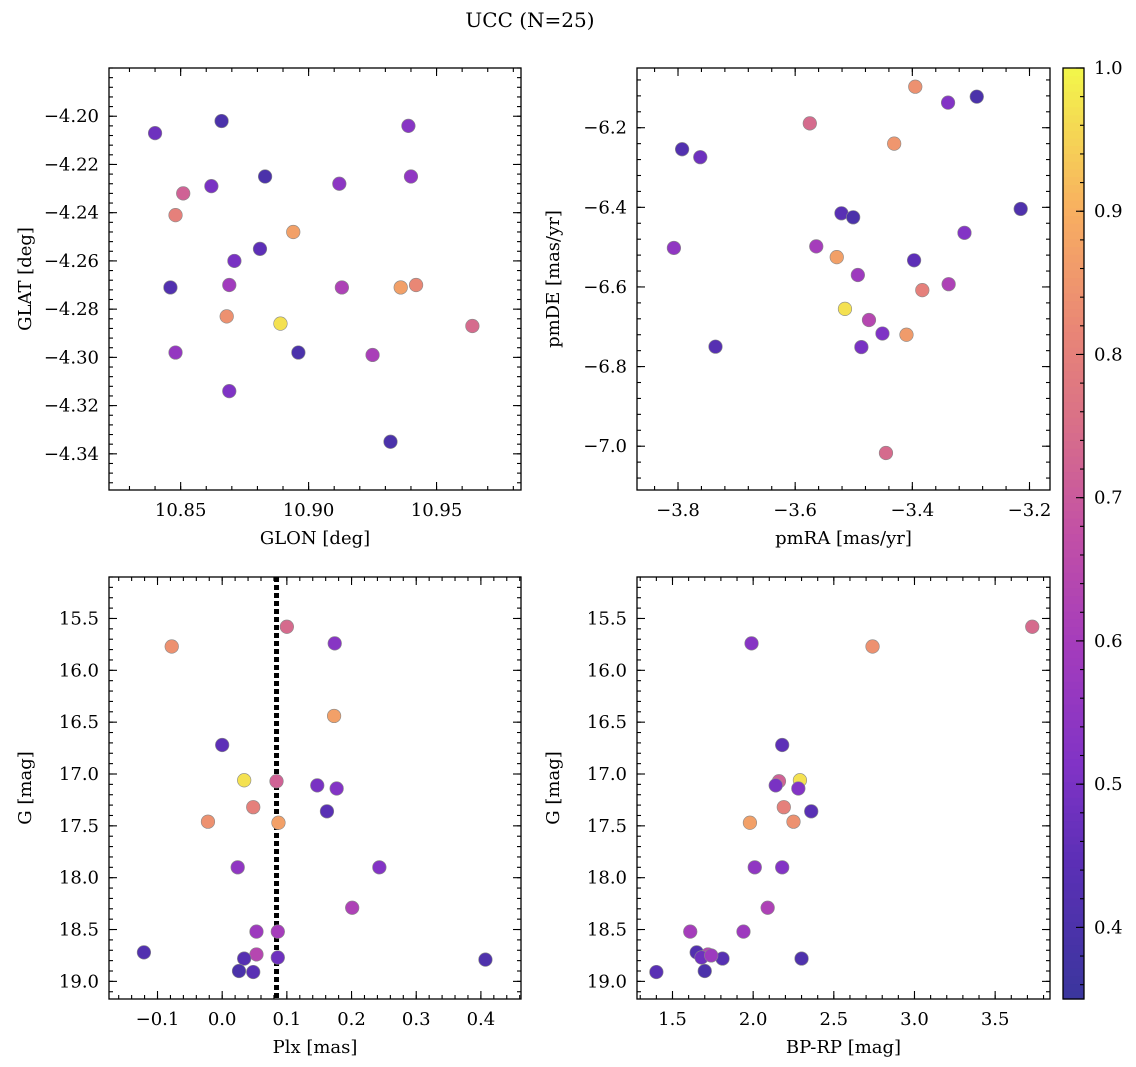 The width and height of the screenshot is (1136, 1067). I want to click on x-tick-label: 0.3, so click(416, 1019).